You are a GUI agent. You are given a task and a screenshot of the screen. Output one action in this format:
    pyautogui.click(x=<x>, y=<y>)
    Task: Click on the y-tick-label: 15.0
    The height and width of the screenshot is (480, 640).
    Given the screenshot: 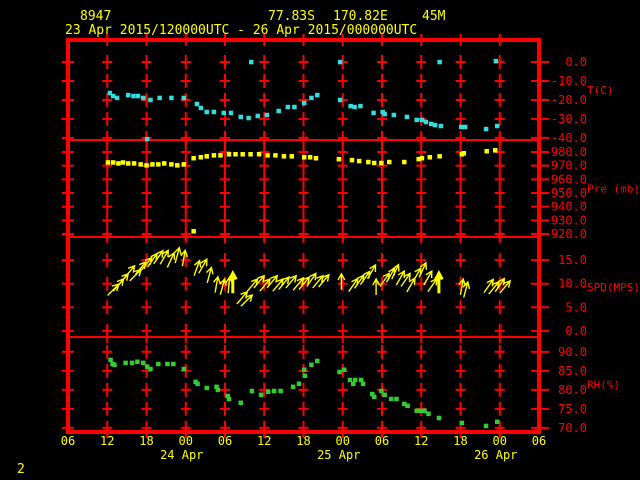 What is the action you would take?
    pyautogui.click(x=572, y=260)
    